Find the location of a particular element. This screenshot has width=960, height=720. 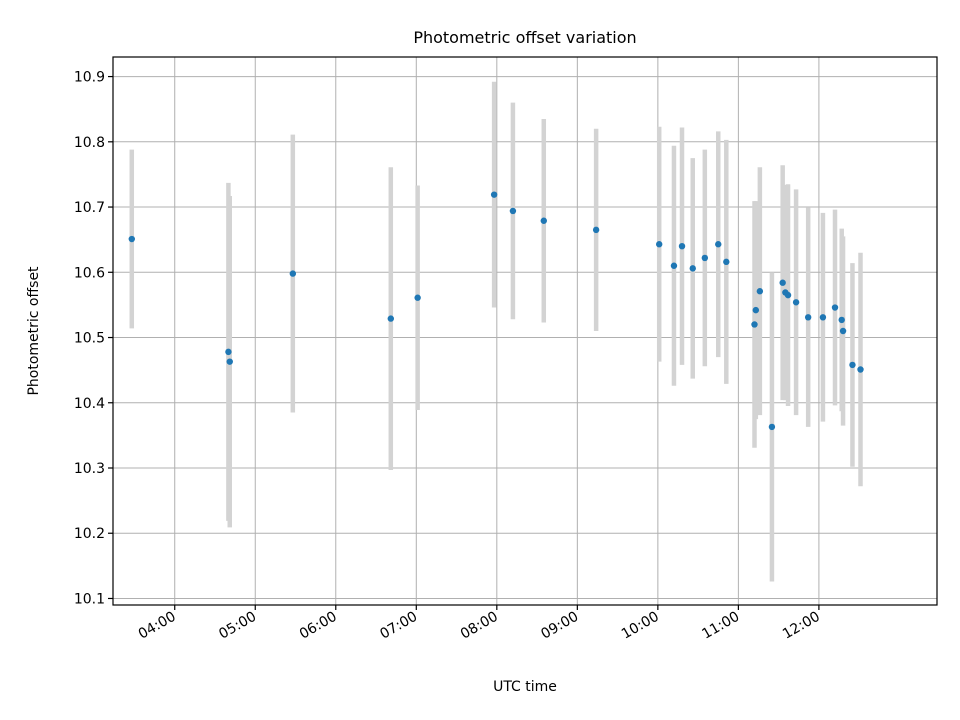

chart-title: Photometric offset variation is located at coordinates (524, 37).